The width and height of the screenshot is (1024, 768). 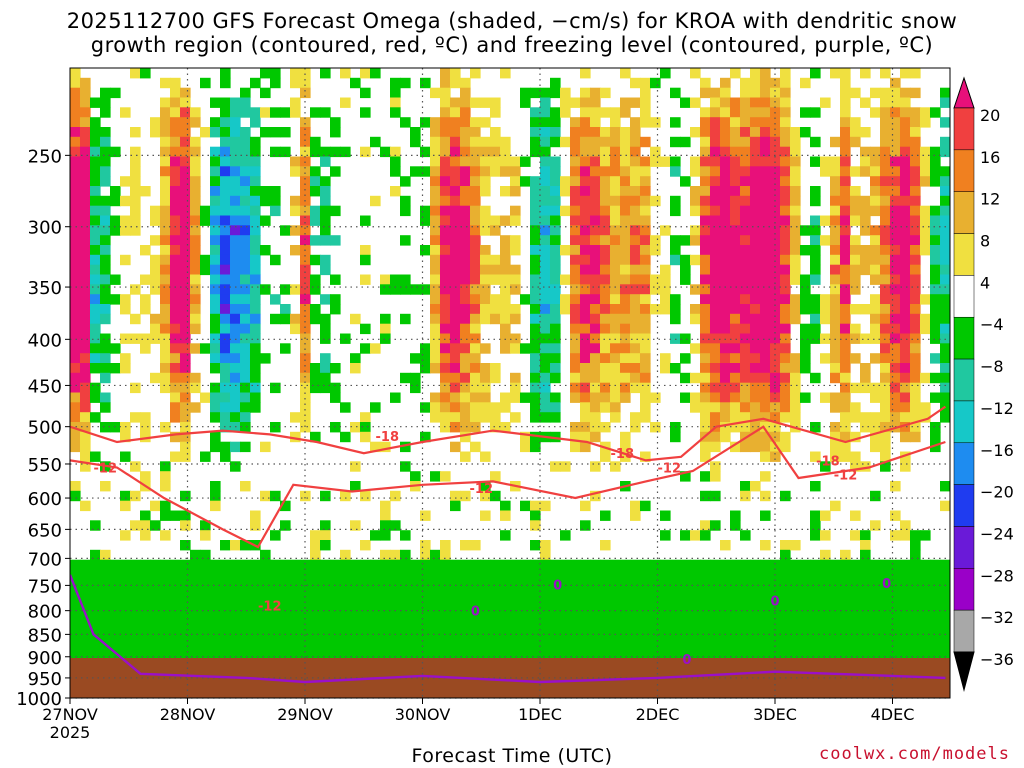 I want to click on x-tick-label: 27NOV, so click(x=70, y=714).